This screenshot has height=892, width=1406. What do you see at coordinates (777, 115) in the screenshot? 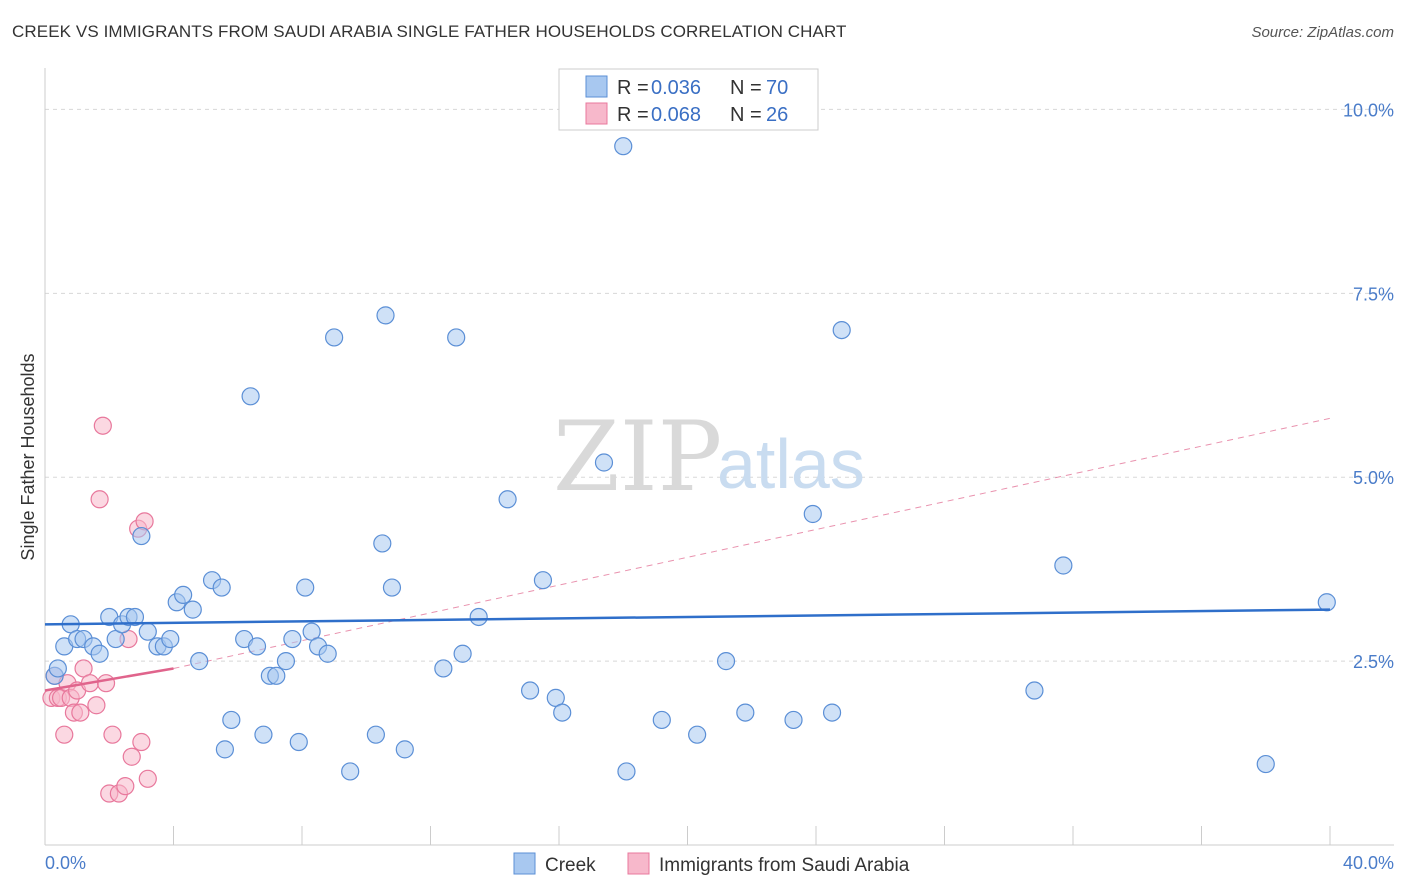
I see `saudi-n-value: 26` at bounding box center [777, 115].